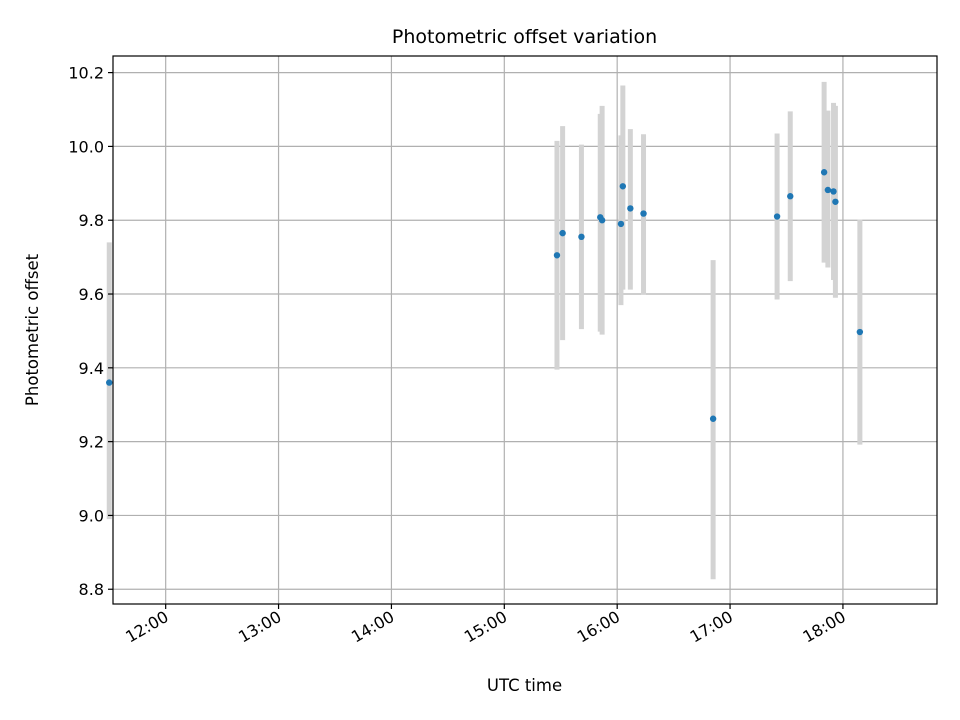  Describe the element at coordinates (91, 515) in the screenshot. I see `y-tick-label: 9.0` at that location.